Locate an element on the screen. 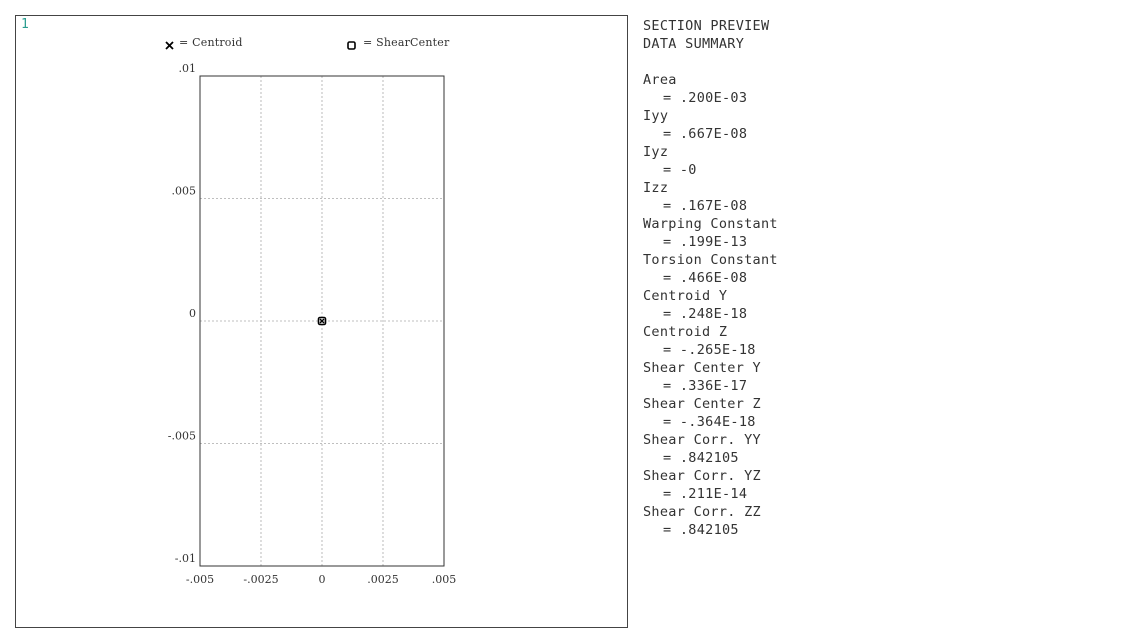 The height and width of the screenshot is (644, 1126). shear-center-point is located at coordinates (322, 321).